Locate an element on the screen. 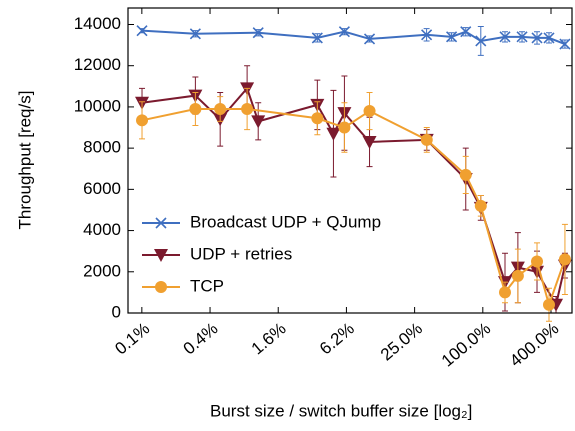  y-tick-label: 8000 is located at coordinates (102, 147).